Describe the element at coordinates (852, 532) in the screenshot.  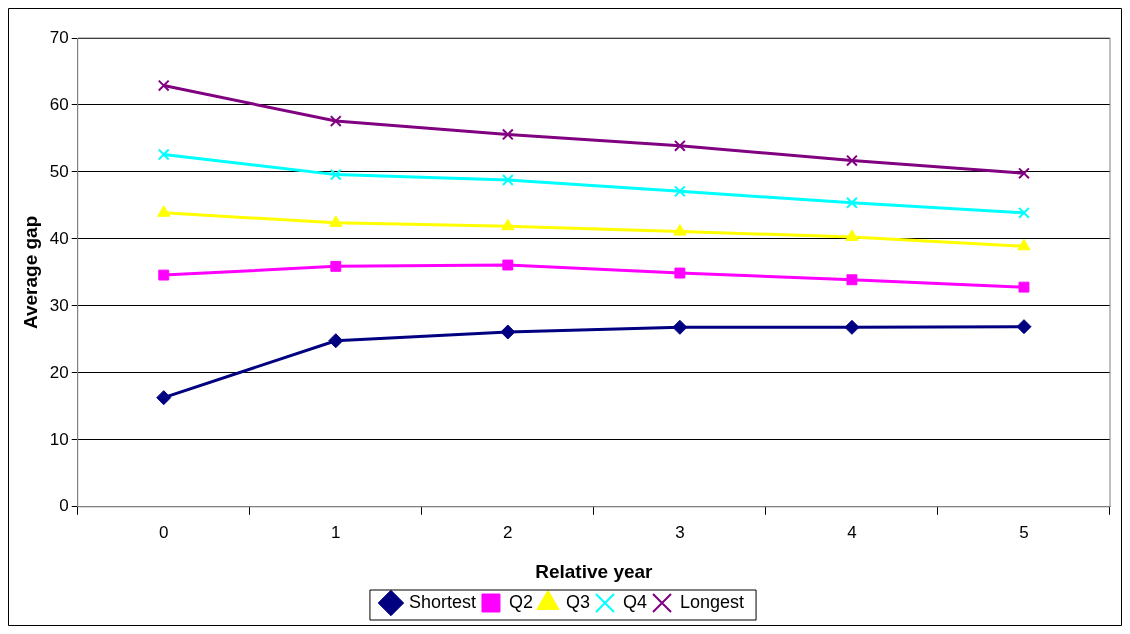
I see `x-tick-label: 4` at that location.